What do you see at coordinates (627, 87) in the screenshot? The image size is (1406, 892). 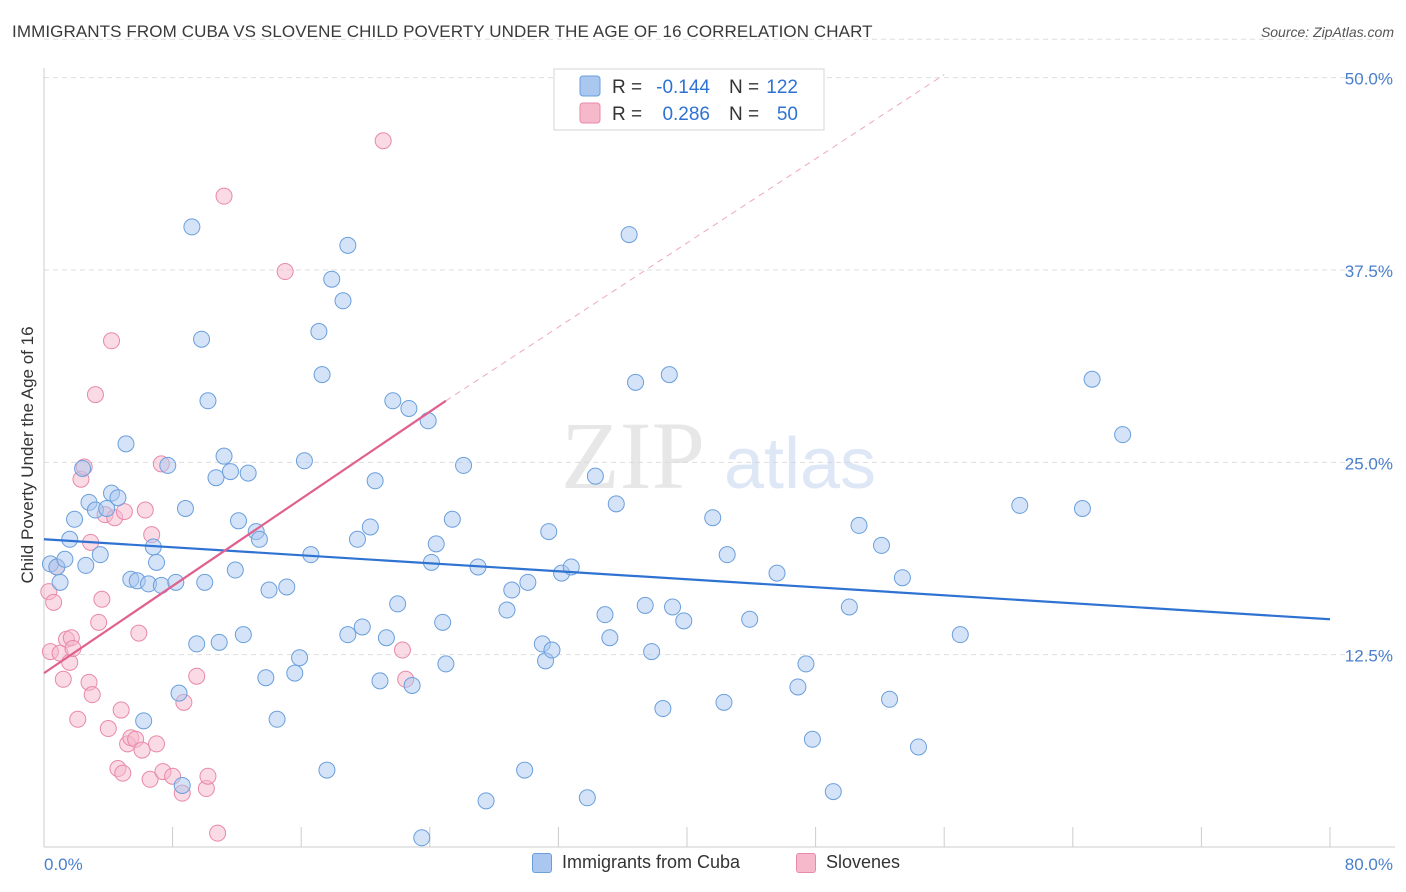 I see `legend-r-label-1: R =` at bounding box center [627, 87].